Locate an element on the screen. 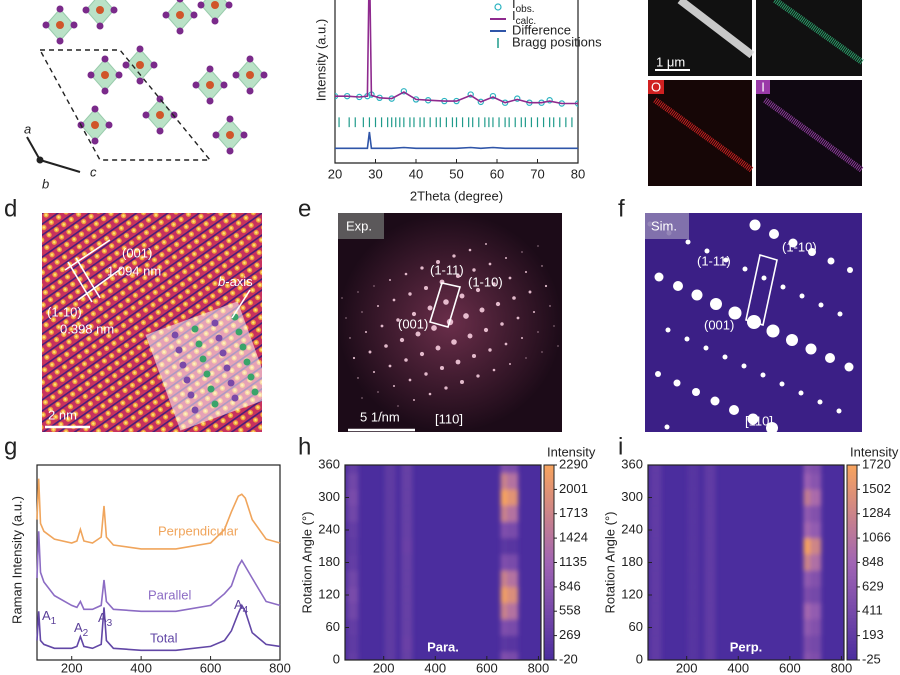 This screenshot has height=675, width=900. panel-label: h is located at coordinates (304, 446).